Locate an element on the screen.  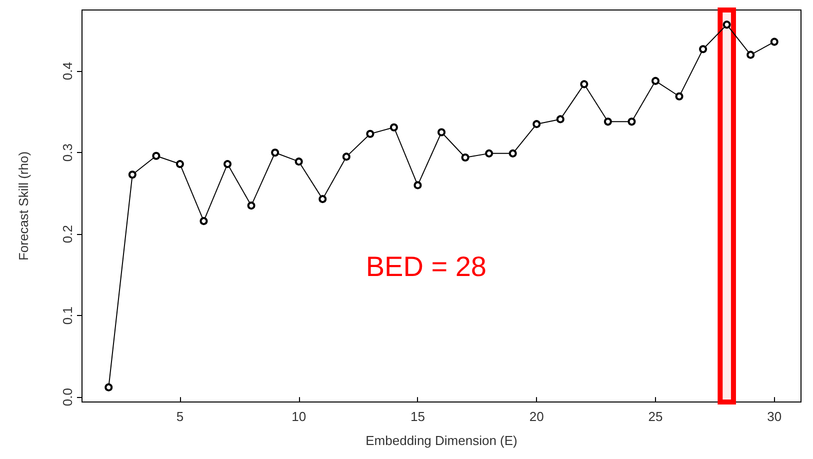
annotation: BED = 28 is located at coordinates (426, 266).